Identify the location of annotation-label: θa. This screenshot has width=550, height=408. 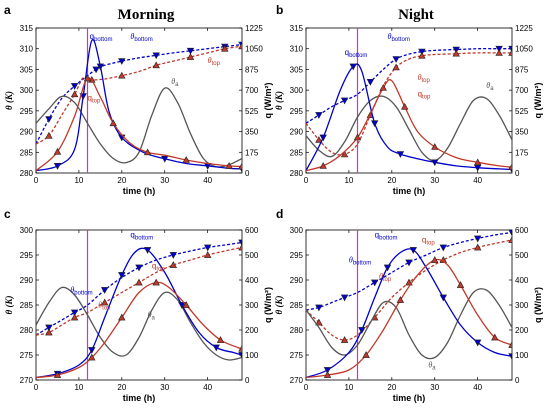
(152, 316).